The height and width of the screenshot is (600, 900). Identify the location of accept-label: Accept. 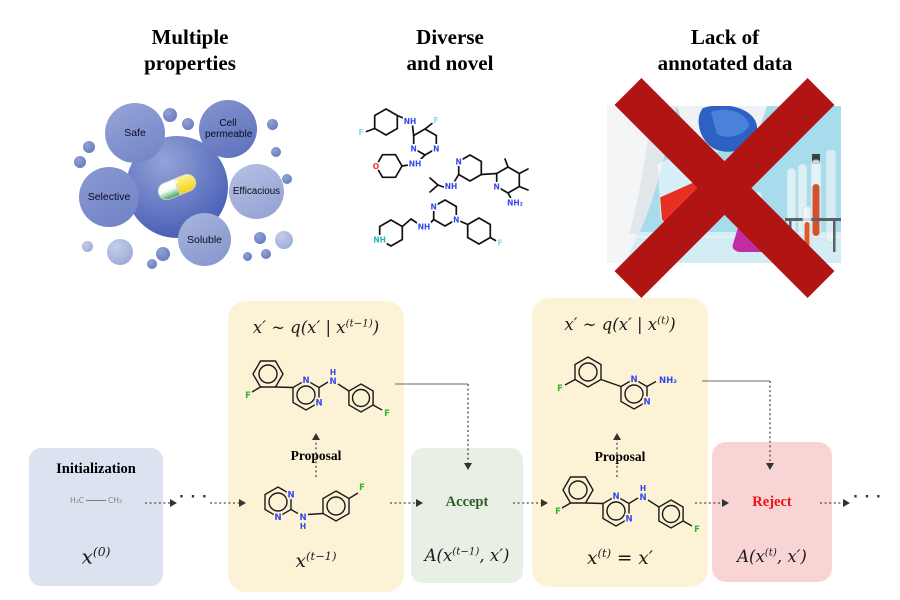
(467, 502).